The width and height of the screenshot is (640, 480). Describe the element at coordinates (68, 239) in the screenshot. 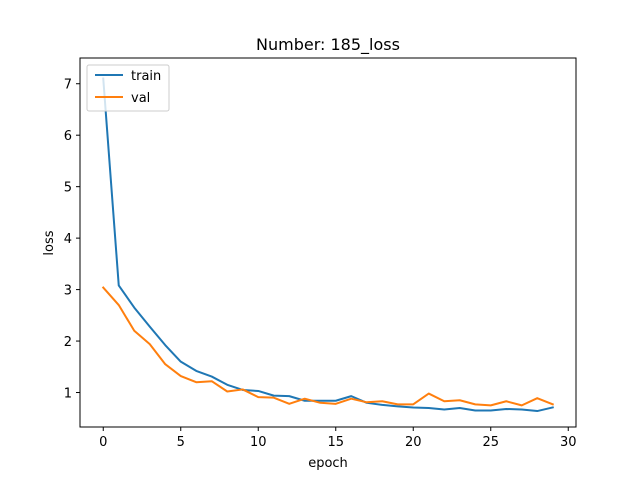

I see `y-tick-label: 4` at that location.